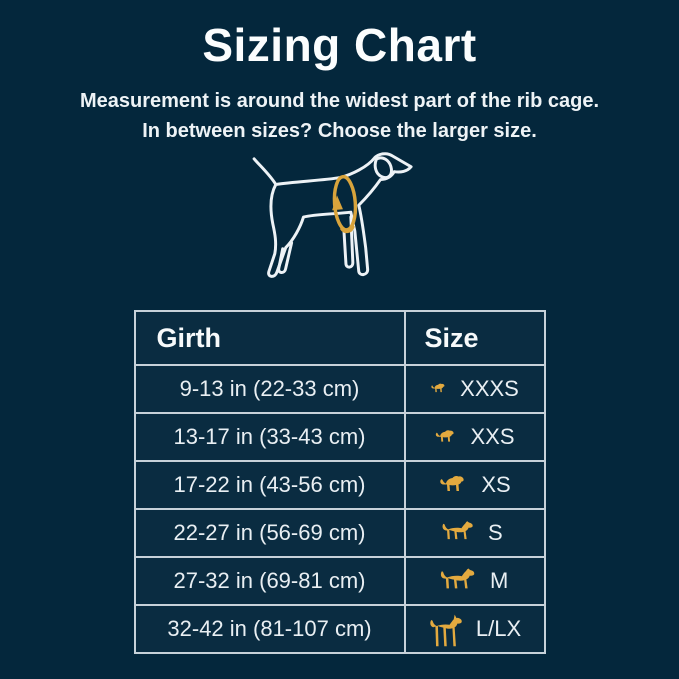 This screenshot has width=679, height=679. I want to click on size-cell: XS, so click(474, 485).